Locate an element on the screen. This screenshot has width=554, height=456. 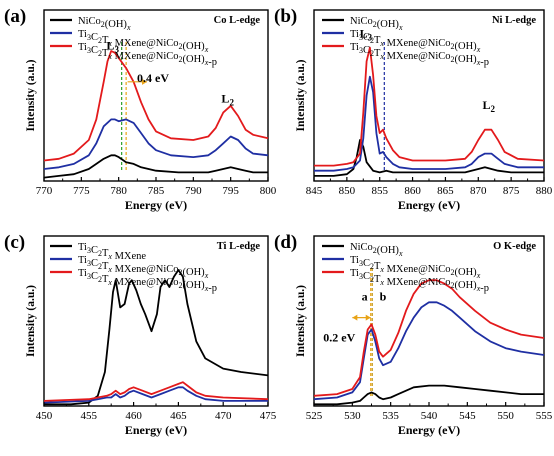
x-tick-label: 785 is located at coordinates (156, 191).